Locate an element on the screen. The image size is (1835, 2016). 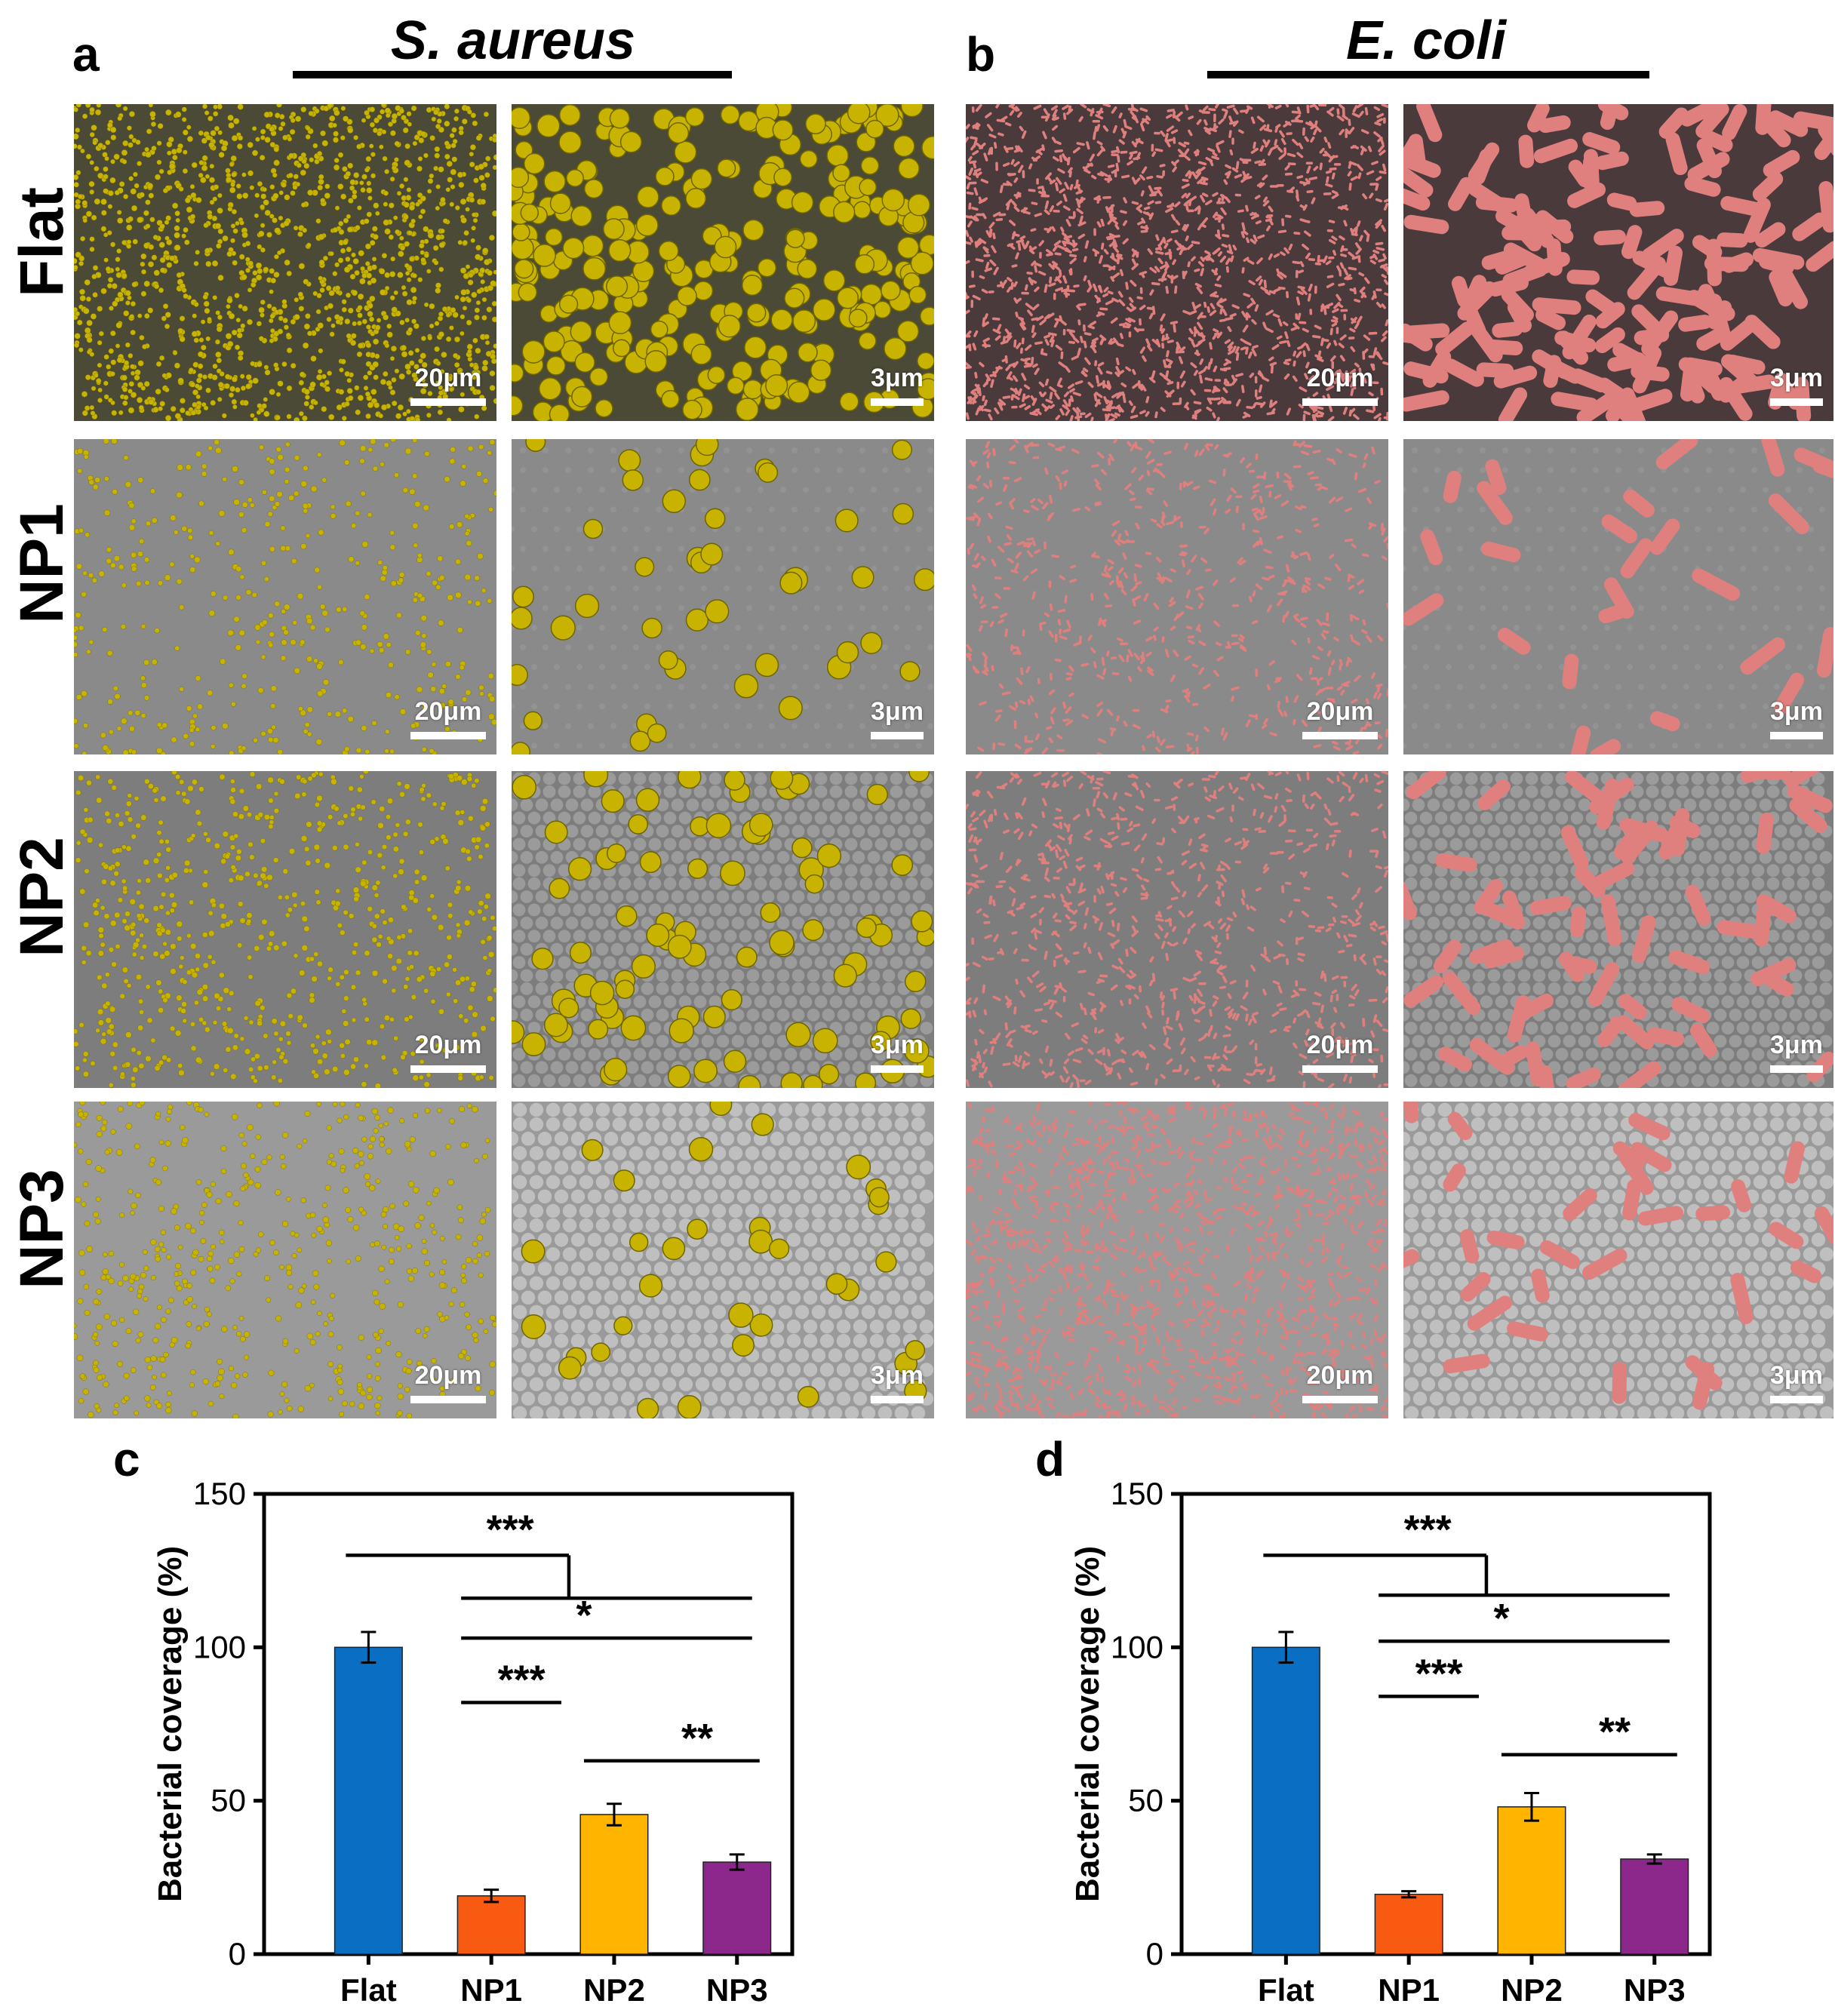
panel-letter-a: a is located at coordinates (86, 54).